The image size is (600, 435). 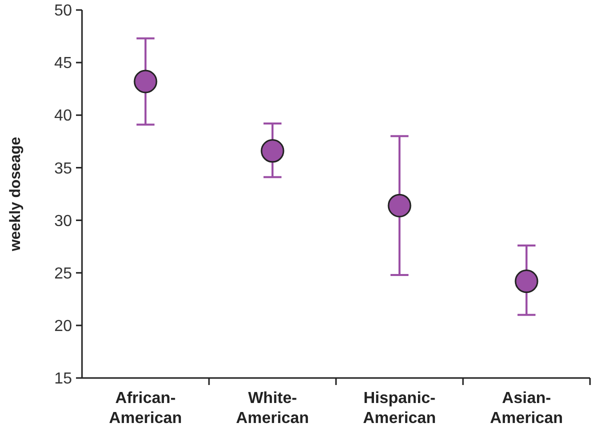 What do you see at coordinates (15, 194) in the screenshot?
I see `y-axis-title: weekly doseage` at bounding box center [15, 194].